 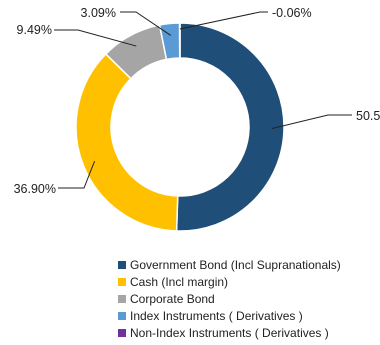 What do you see at coordinates (98, 13) in the screenshot?
I see `data-label-index-instruments: 3.09%` at bounding box center [98, 13].